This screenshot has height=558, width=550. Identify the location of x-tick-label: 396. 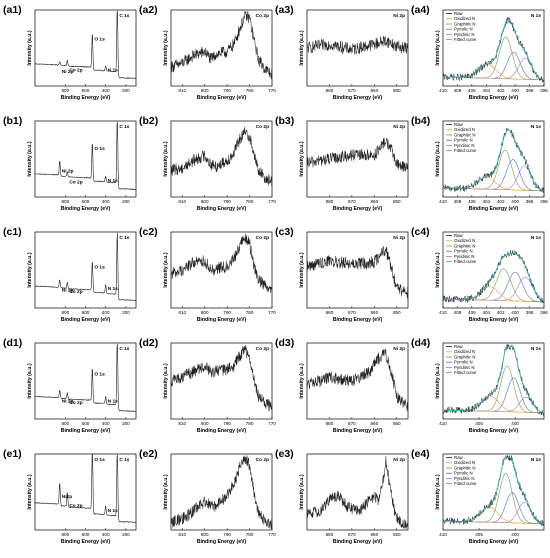
(544, 312).